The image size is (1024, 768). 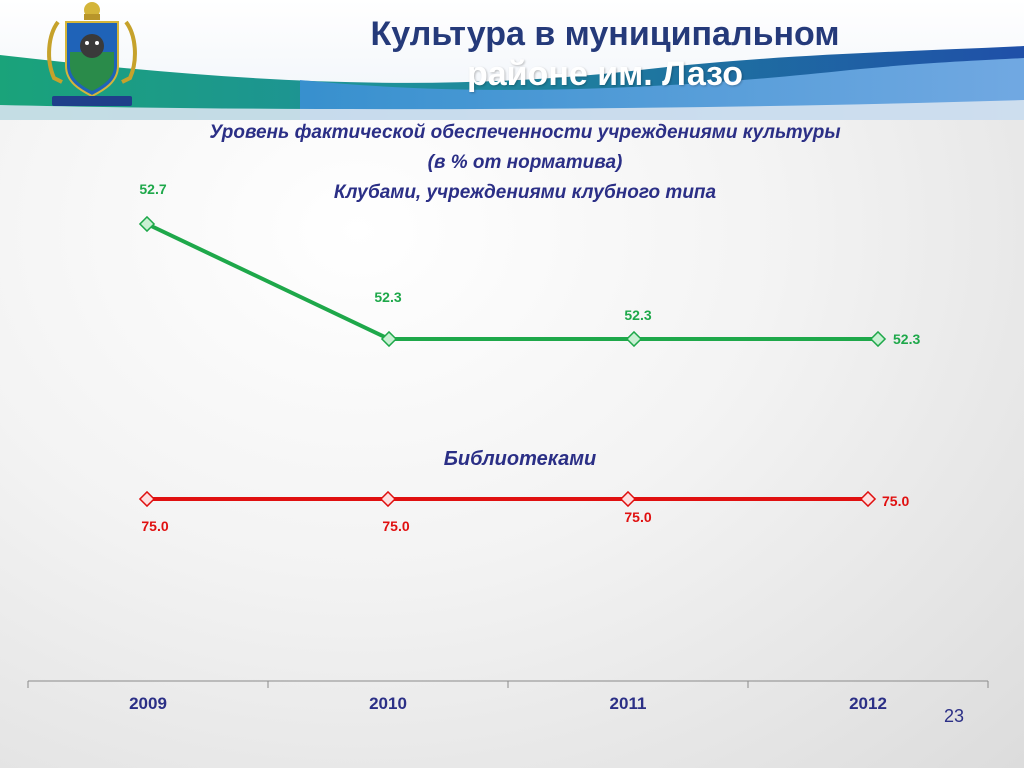 What do you see at coordinates (512, 281) in the screenshot?
I see `clubs-series-line` at bounding box center [512, 281].